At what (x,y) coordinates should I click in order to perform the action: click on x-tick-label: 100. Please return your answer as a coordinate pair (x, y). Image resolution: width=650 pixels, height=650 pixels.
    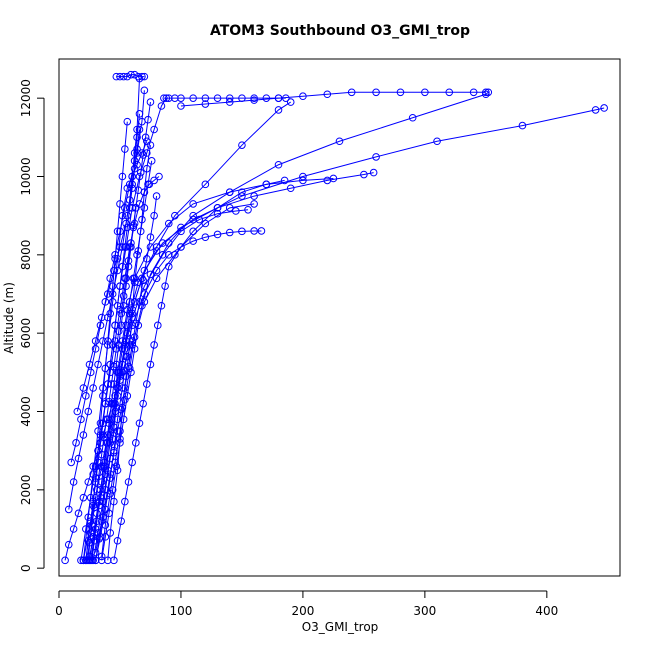
    Looking at the image, I should click on (181, 611).